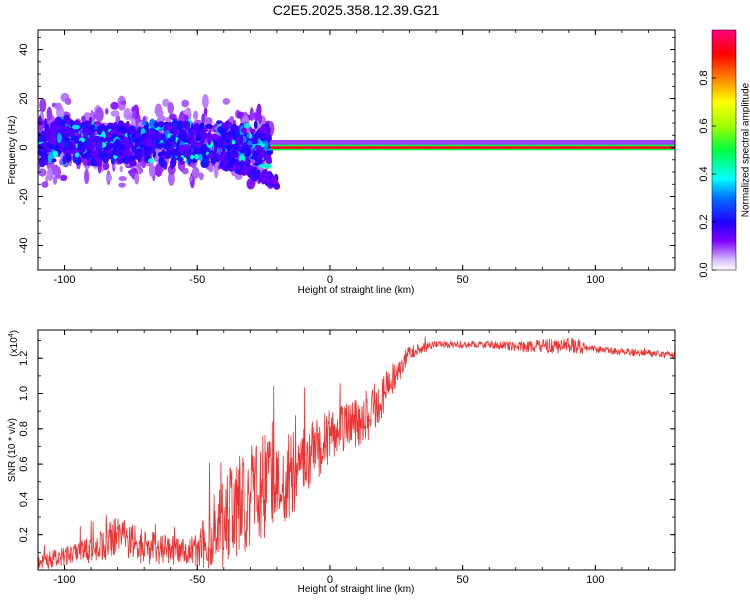  I want to click on snr-y-scale-close: ), so click(14, 331).